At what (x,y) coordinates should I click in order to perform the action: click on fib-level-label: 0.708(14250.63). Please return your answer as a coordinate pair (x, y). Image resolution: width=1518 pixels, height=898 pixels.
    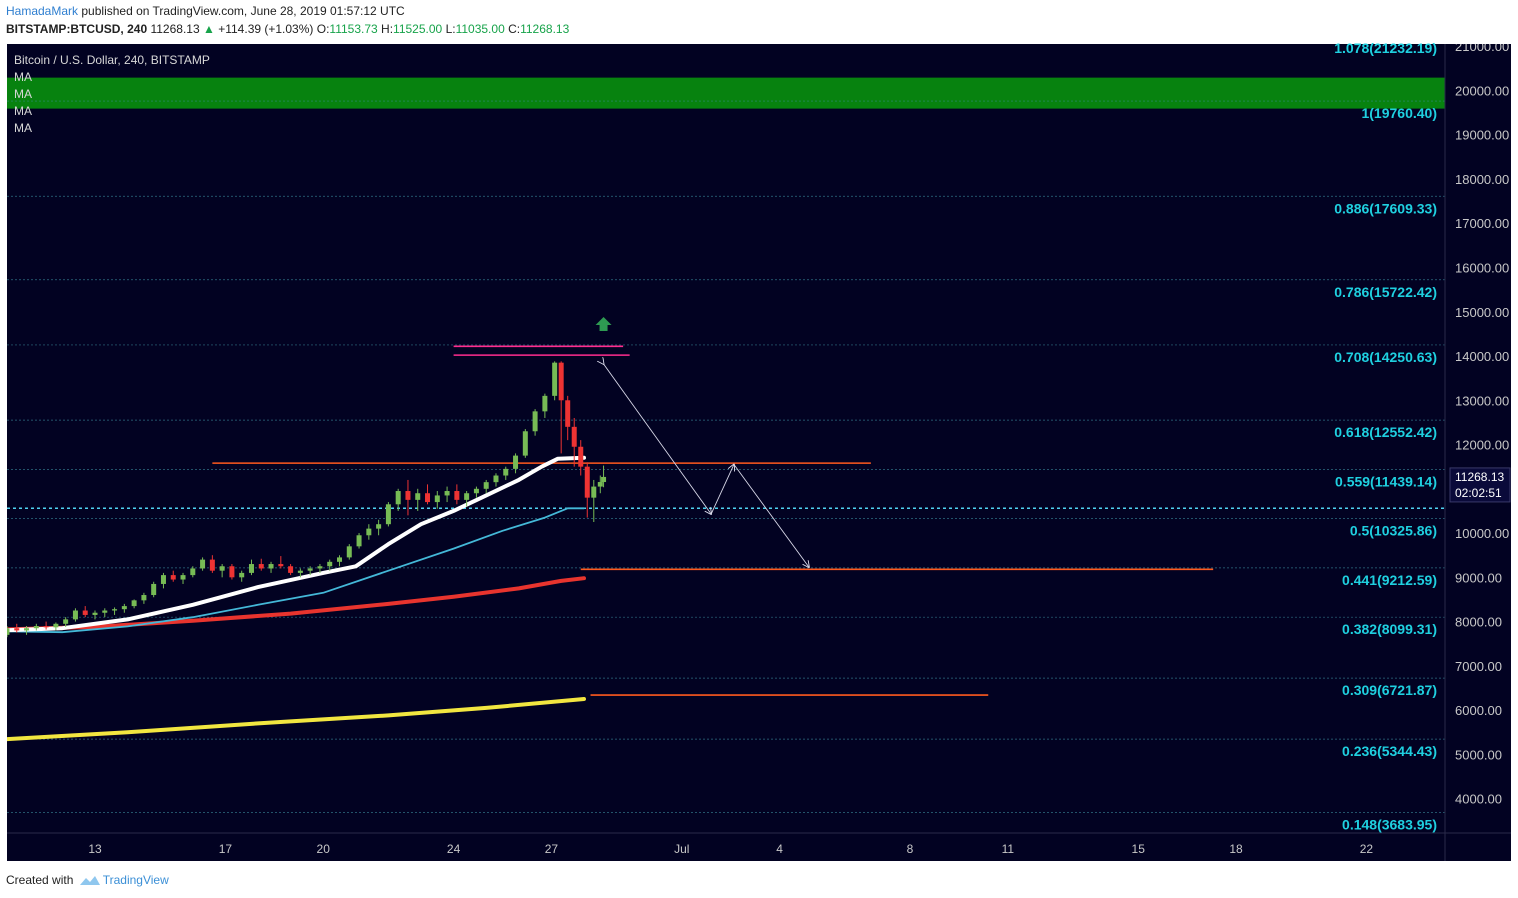
    Looking at the image, I should click on (1385, 357).